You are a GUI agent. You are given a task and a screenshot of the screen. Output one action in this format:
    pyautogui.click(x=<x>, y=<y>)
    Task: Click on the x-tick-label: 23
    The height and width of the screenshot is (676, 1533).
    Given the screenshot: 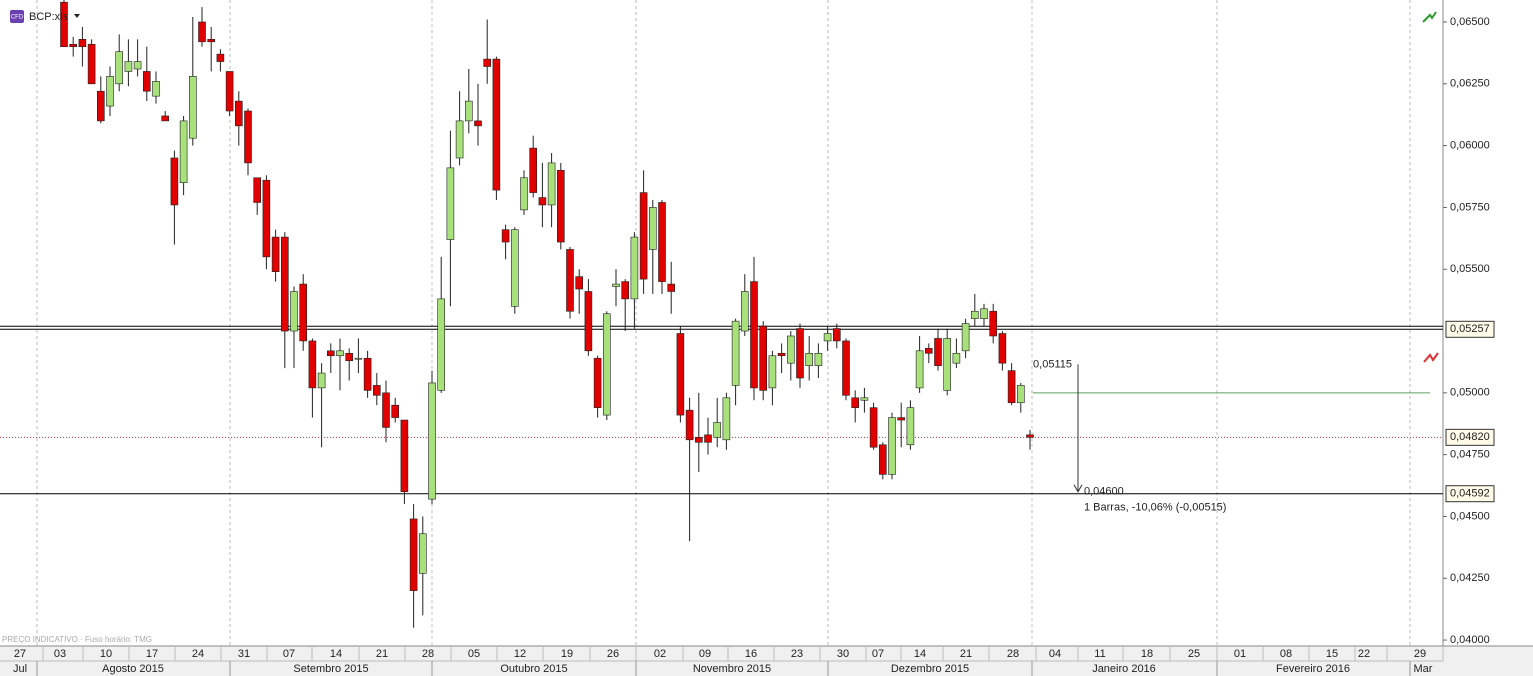 What is the action you would take?
    pyautogui.click(x=797, y=654)
    